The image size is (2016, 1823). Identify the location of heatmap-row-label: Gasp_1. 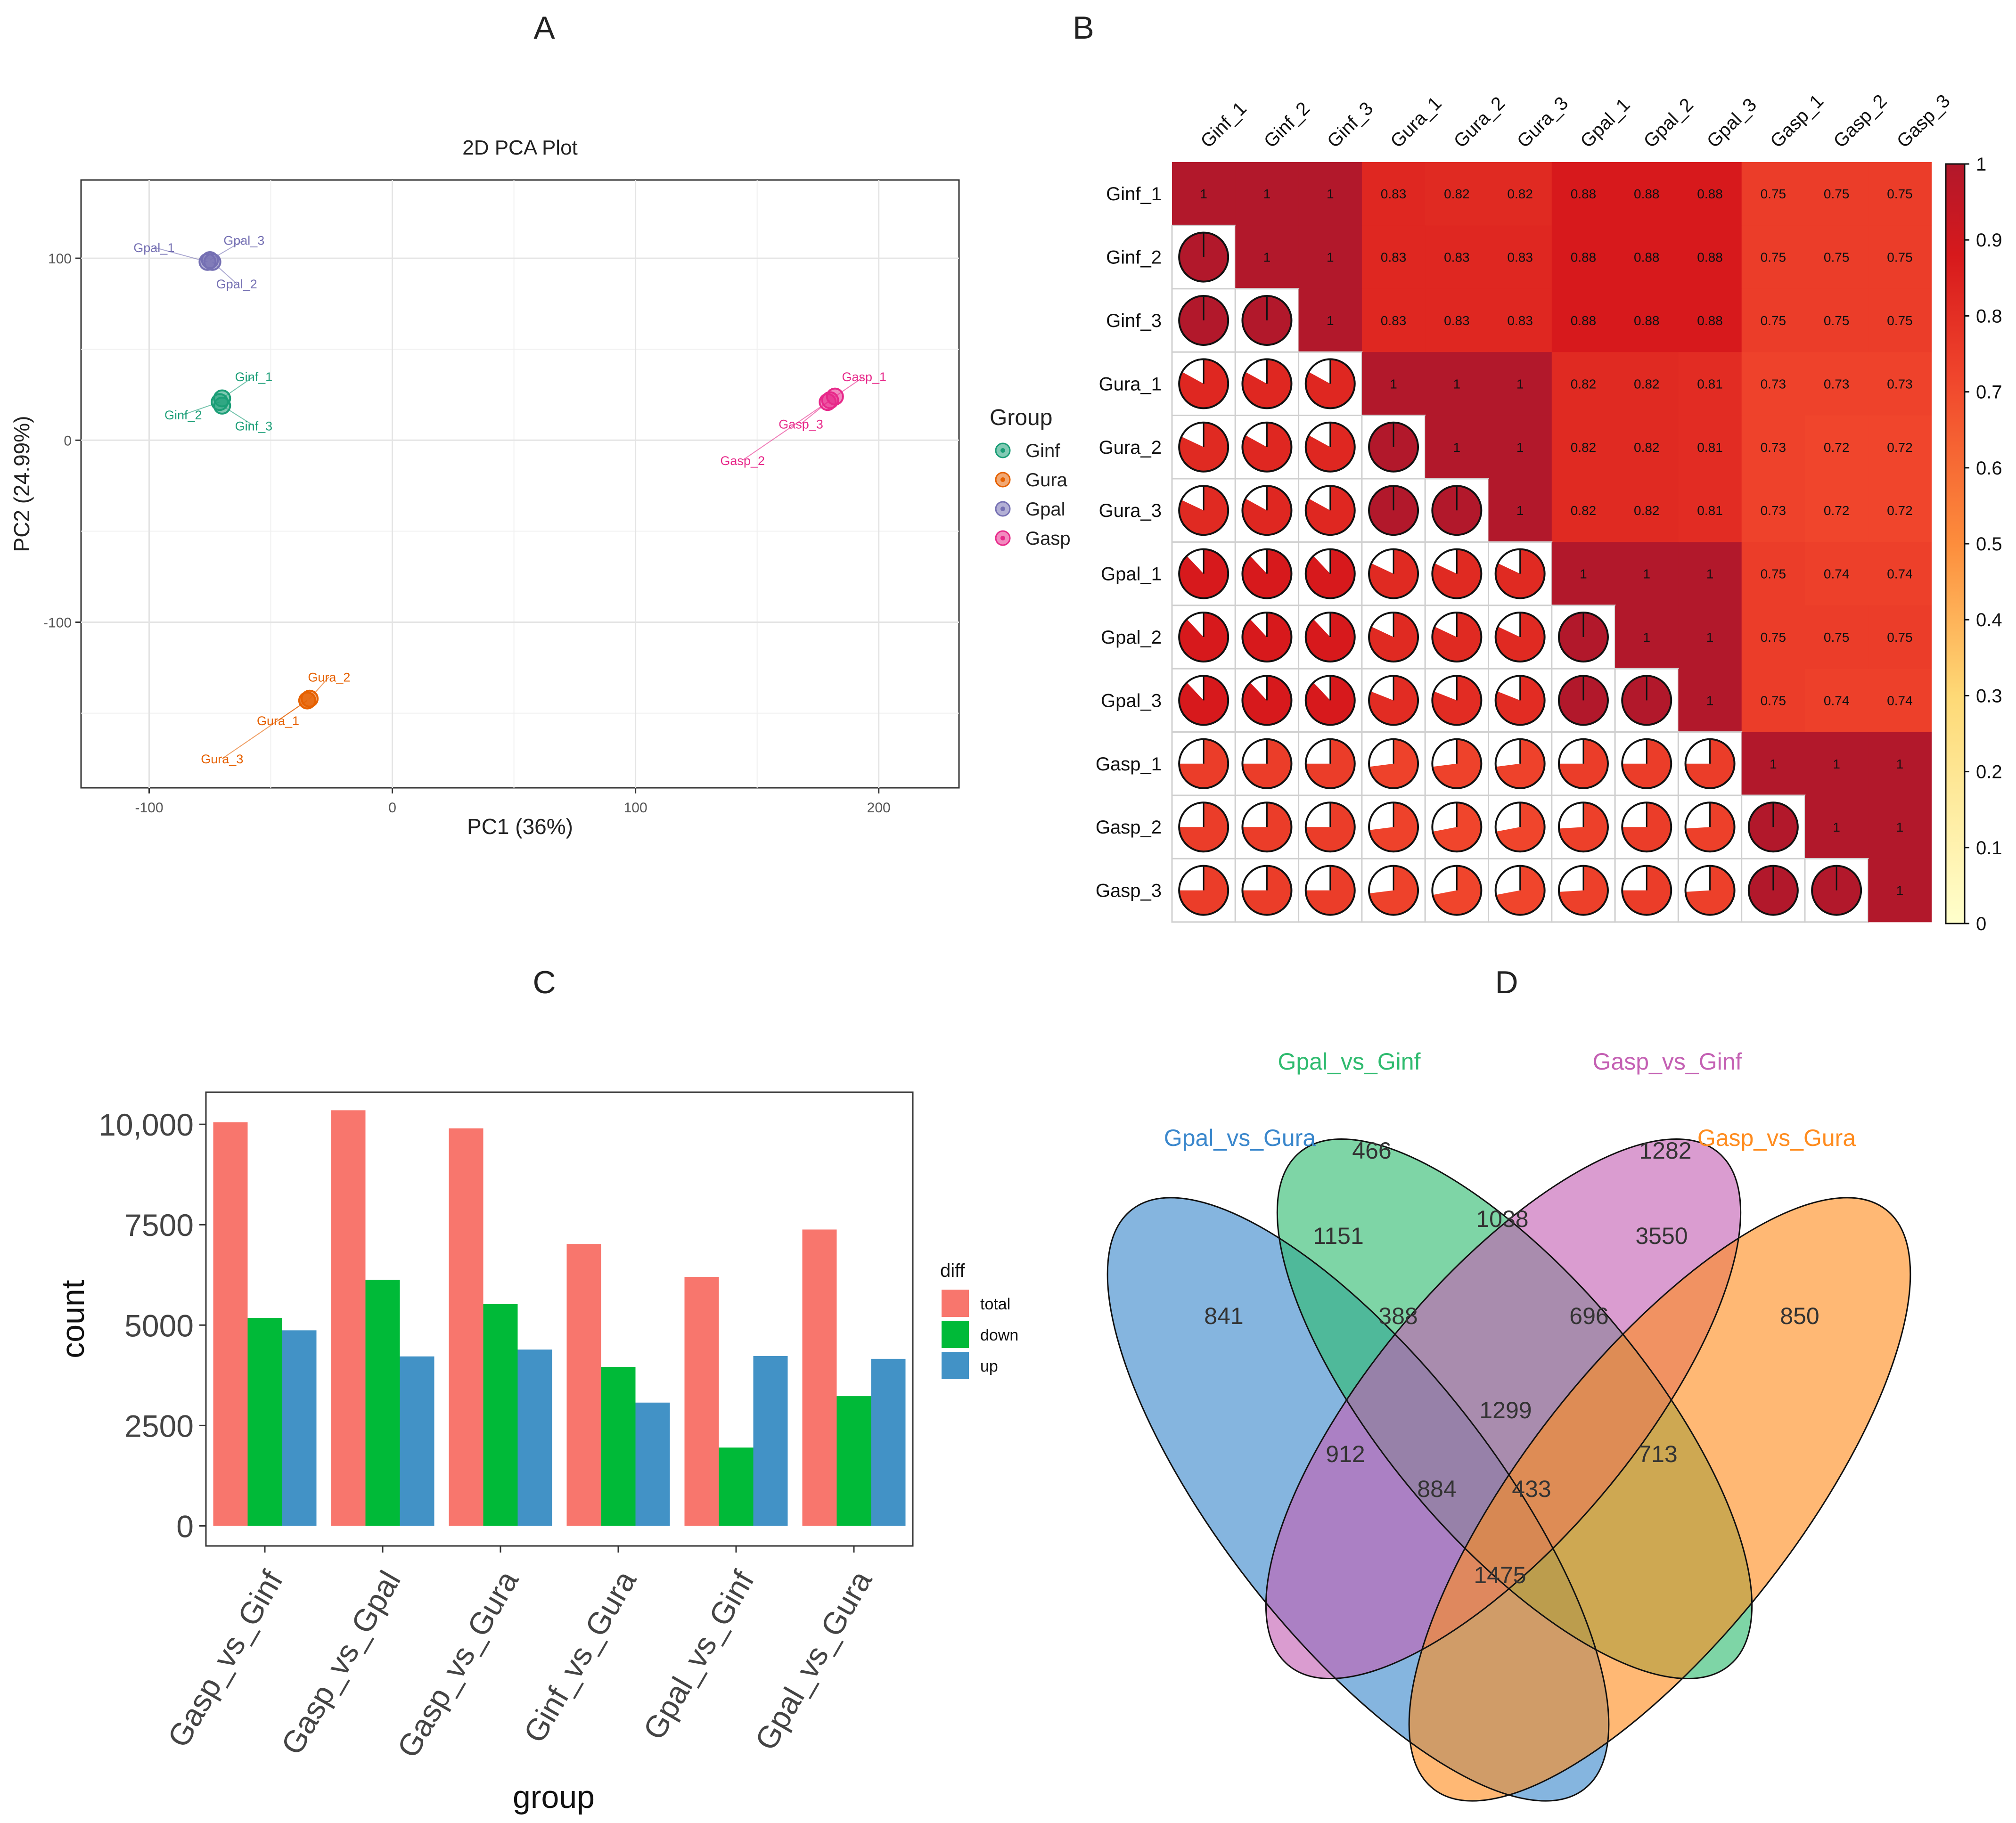
(1129, 764).